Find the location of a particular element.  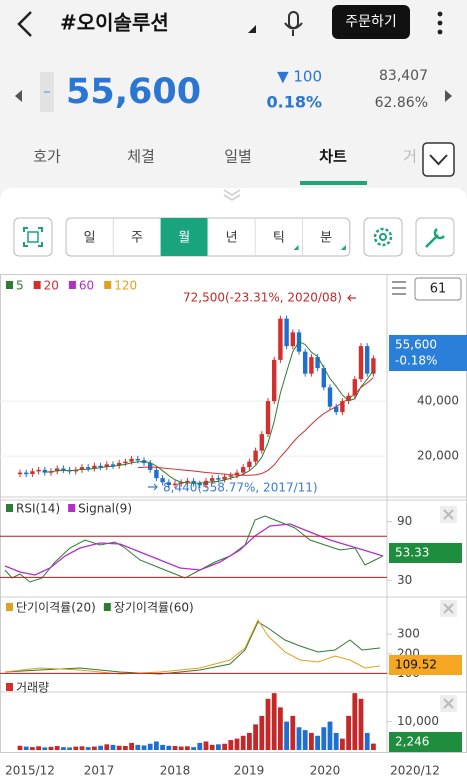

moving-average-line is located at coordinates (255, 426).